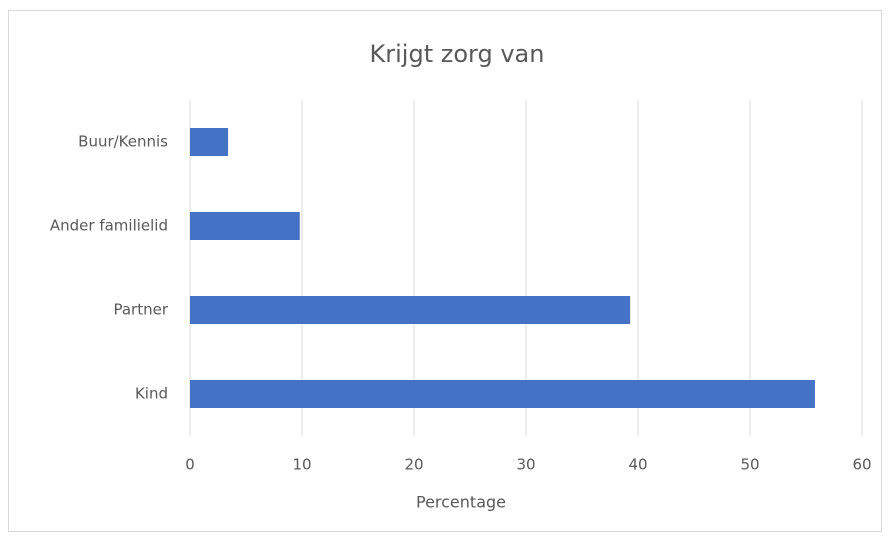  I want to click on x-axis-title: Percentage, so click(461, 502).